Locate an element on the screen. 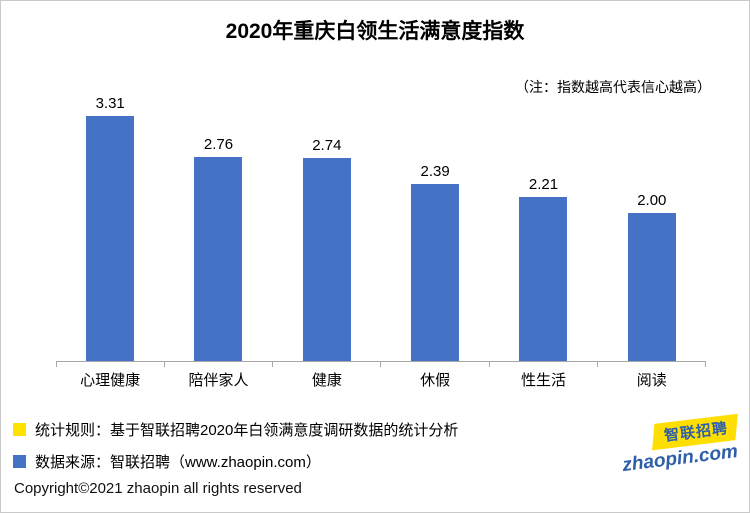 The height and width of the screenshot is (513, 750). zhaopin-logo-name: 智联招聘 is located at coordinates (696, 432).